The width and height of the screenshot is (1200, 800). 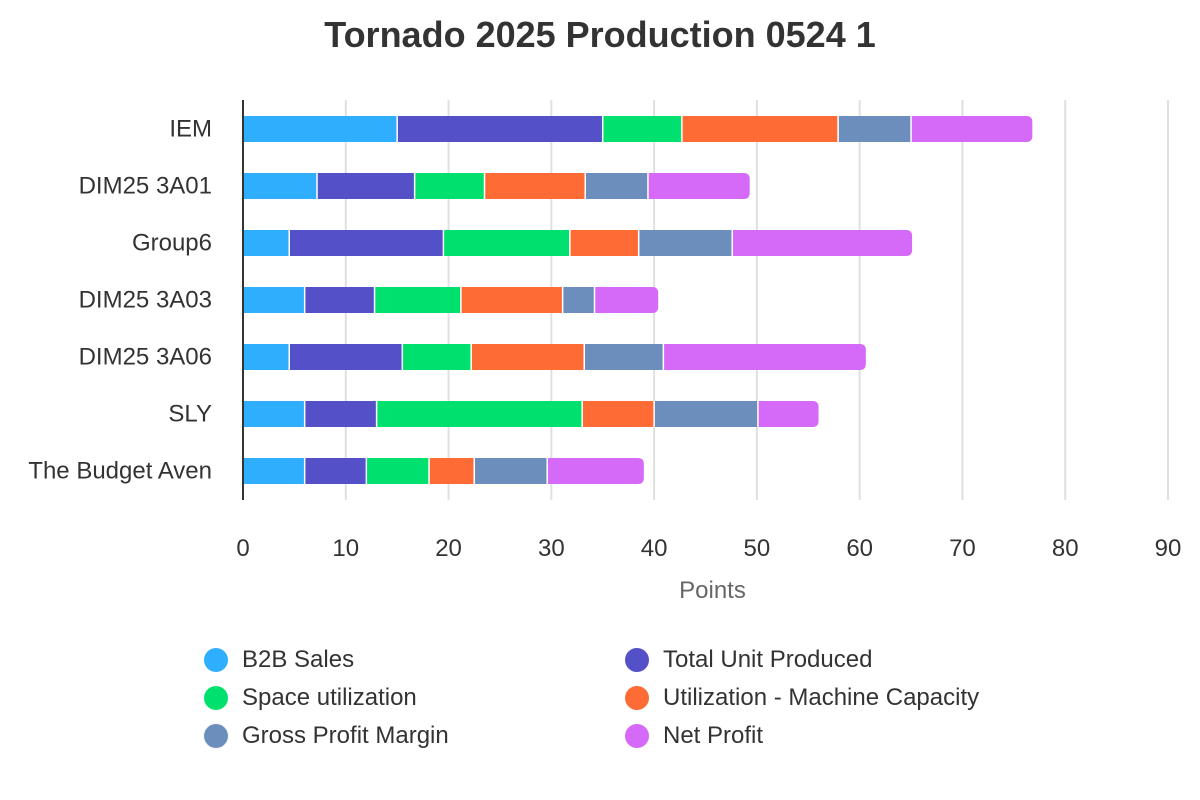 What do you see at coordinates (760, 129) in the screenshot?
I see `bar-iem-utilization-machine-capacity` at bounding box center [760, 129].